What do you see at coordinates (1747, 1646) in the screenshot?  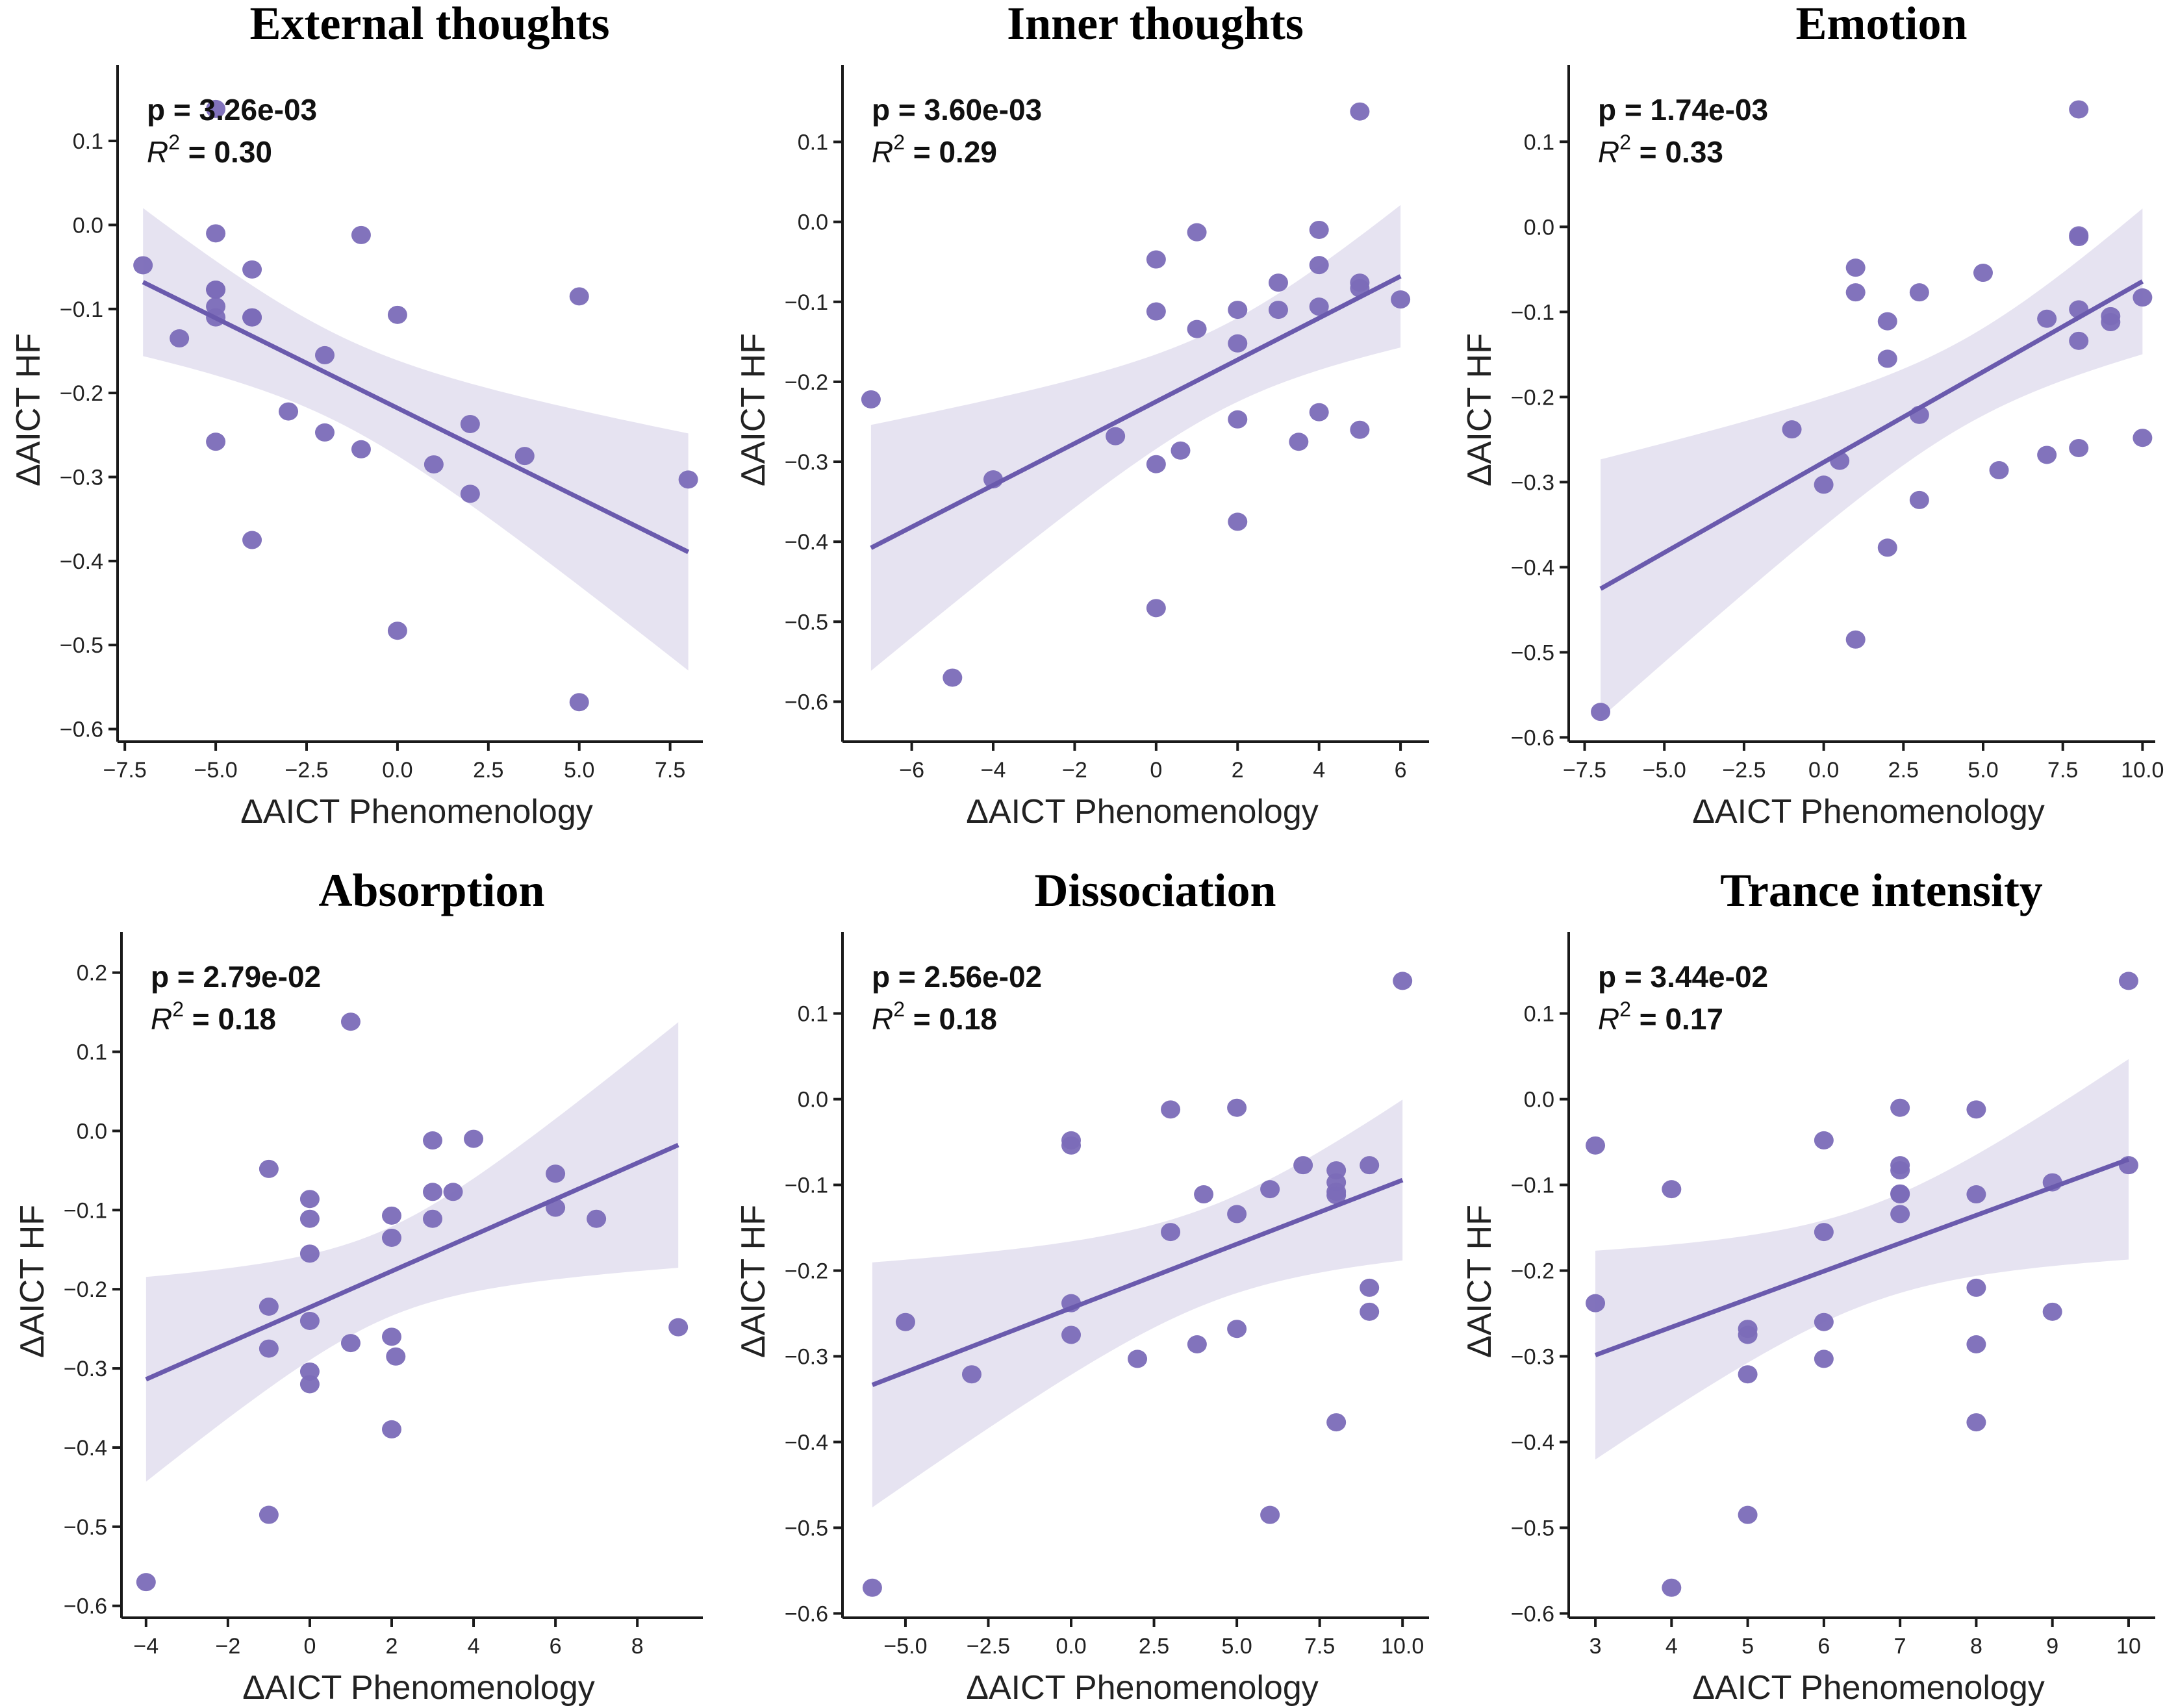 I see `x-tick-label: 5` at bounding box center [1747, 1646].